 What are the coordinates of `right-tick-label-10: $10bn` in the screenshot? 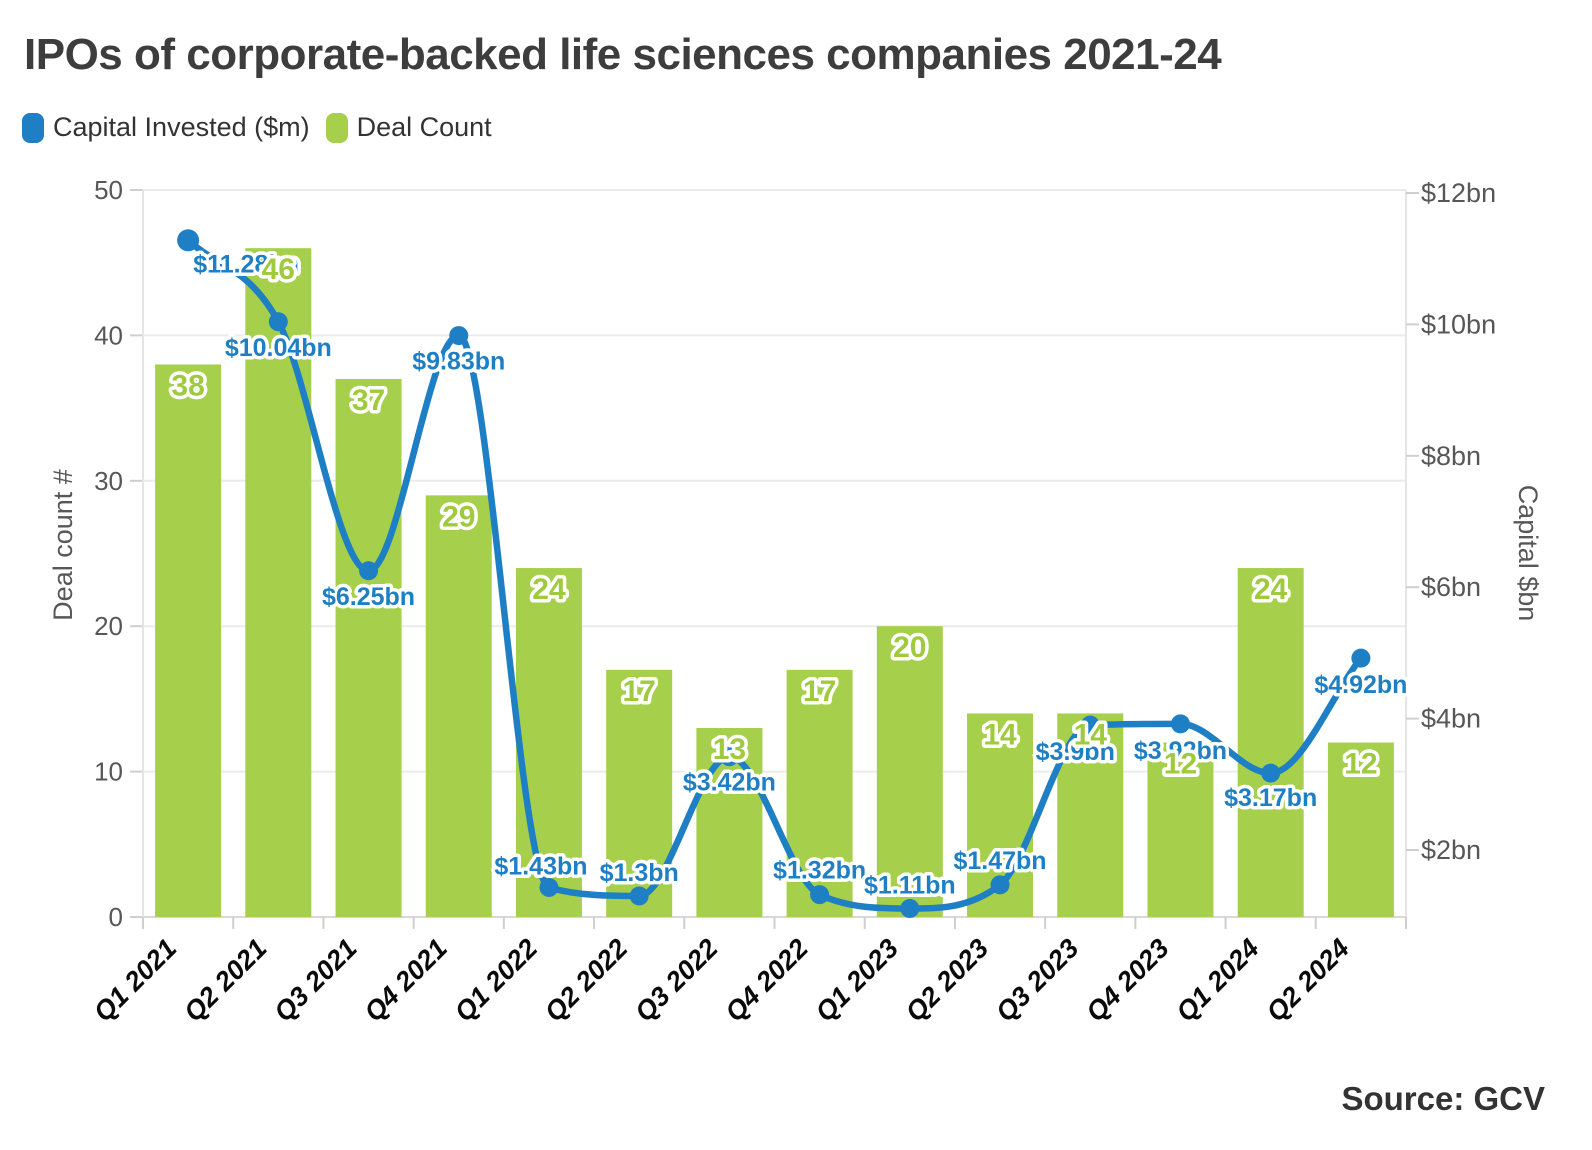 It's located at (1458, 324).